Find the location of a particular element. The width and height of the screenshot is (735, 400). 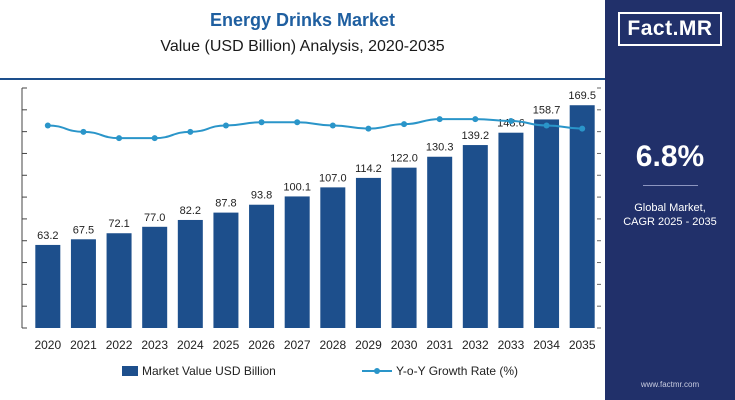

website-url: www.factmr.com is located at coordinates (670, 384).